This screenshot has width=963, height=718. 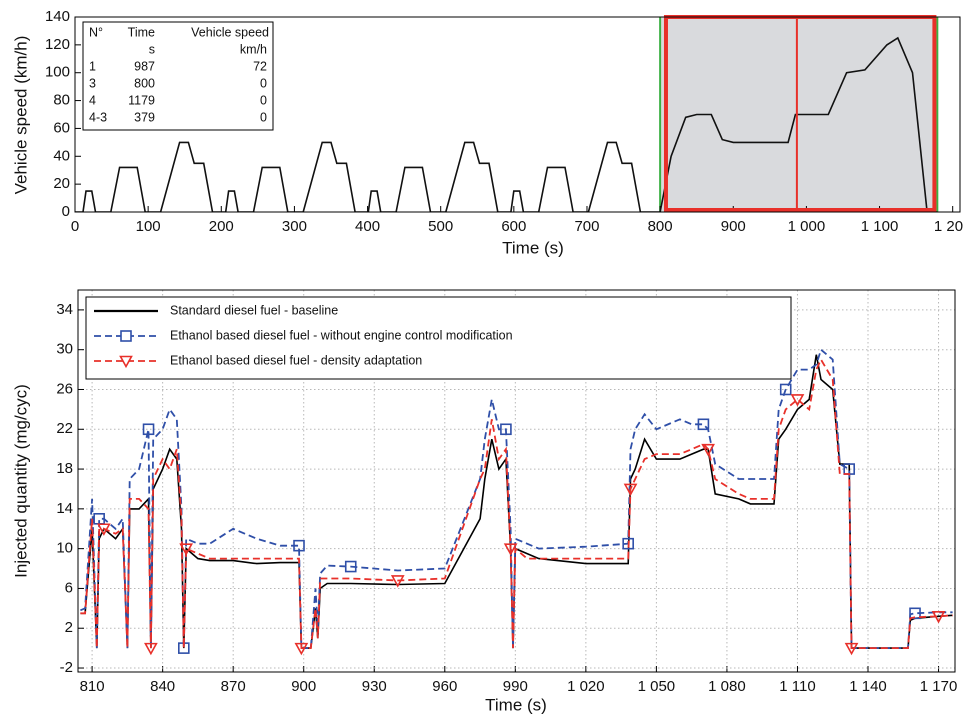 What do you see at coordinates (61, 155) in the screenshot?
I see `y-tick-label: 40` at bounding box center [61, 155].